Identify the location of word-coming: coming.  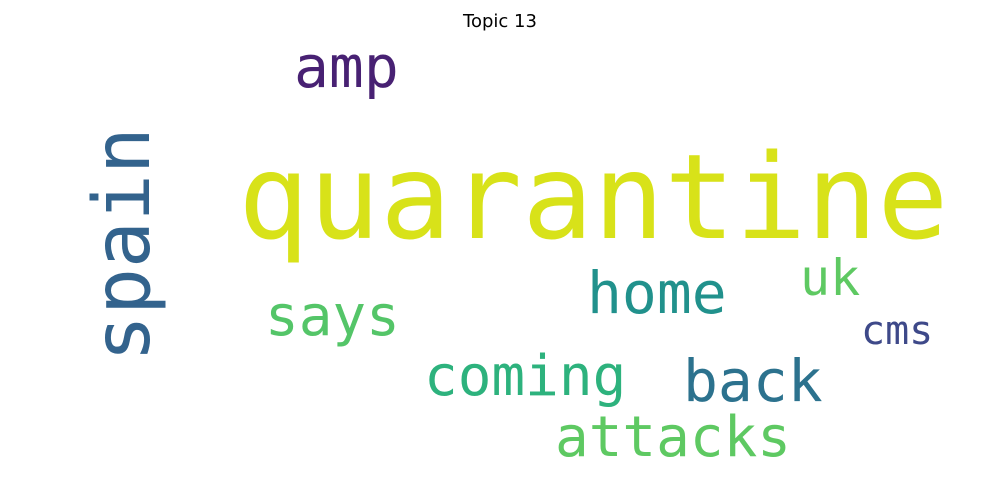
(525, 376).